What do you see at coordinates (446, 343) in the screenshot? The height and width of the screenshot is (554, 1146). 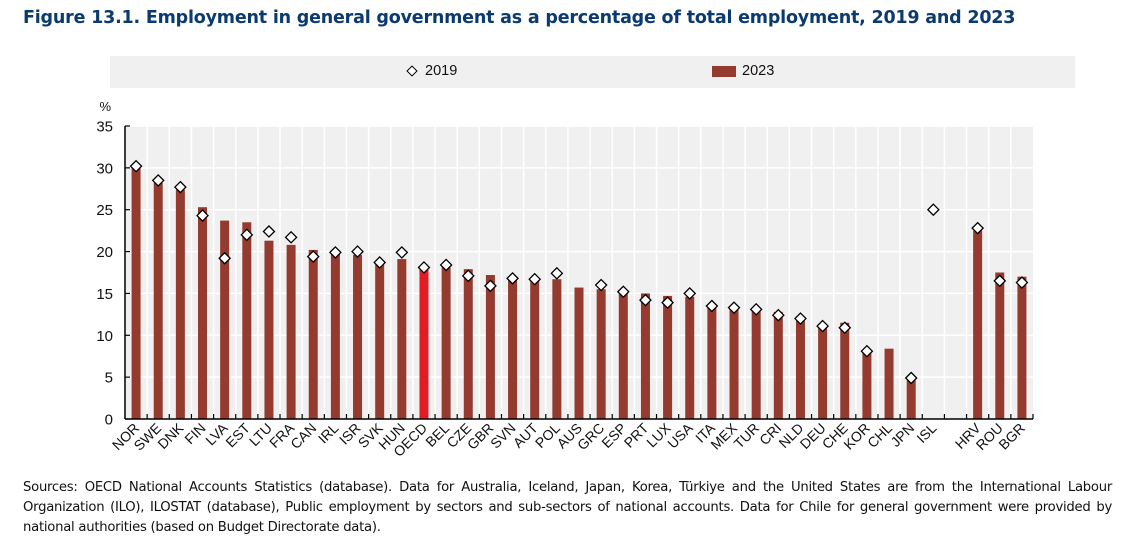 I see `bar-2023-bel` at bounding box center [446, 343].